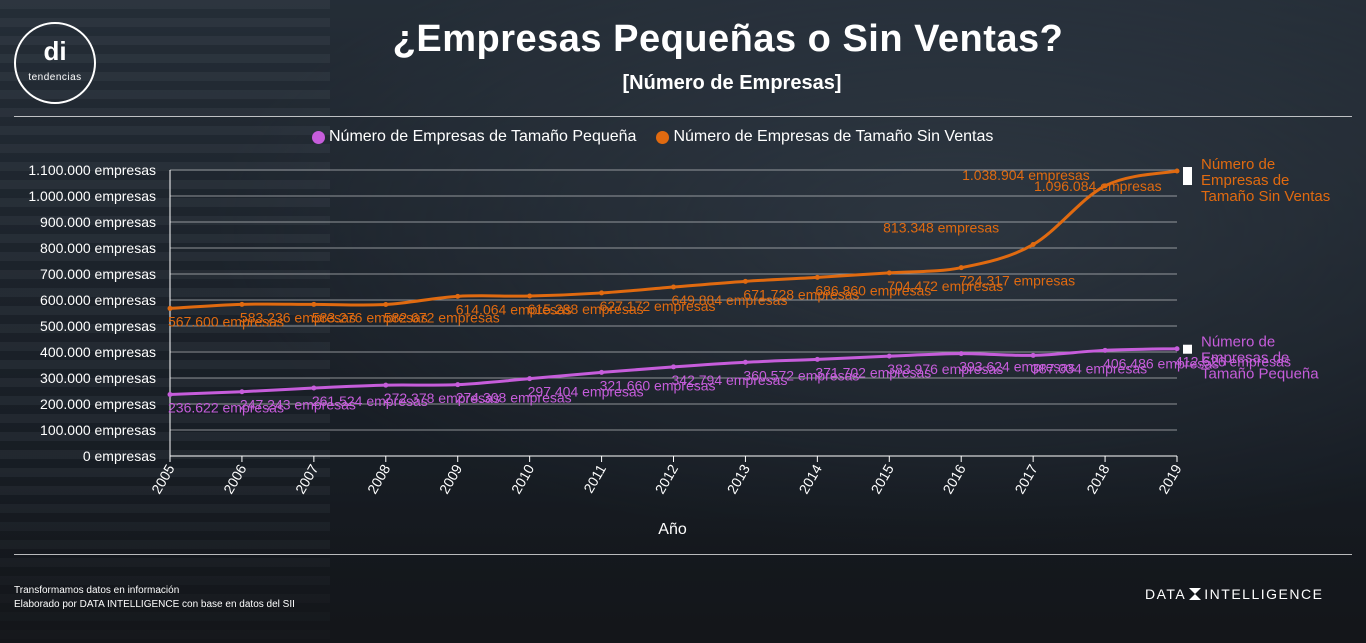 The width and height of the screenshot is (1366, 643). I want to click on data-label: 360.572 empresas, so click(801, 375).